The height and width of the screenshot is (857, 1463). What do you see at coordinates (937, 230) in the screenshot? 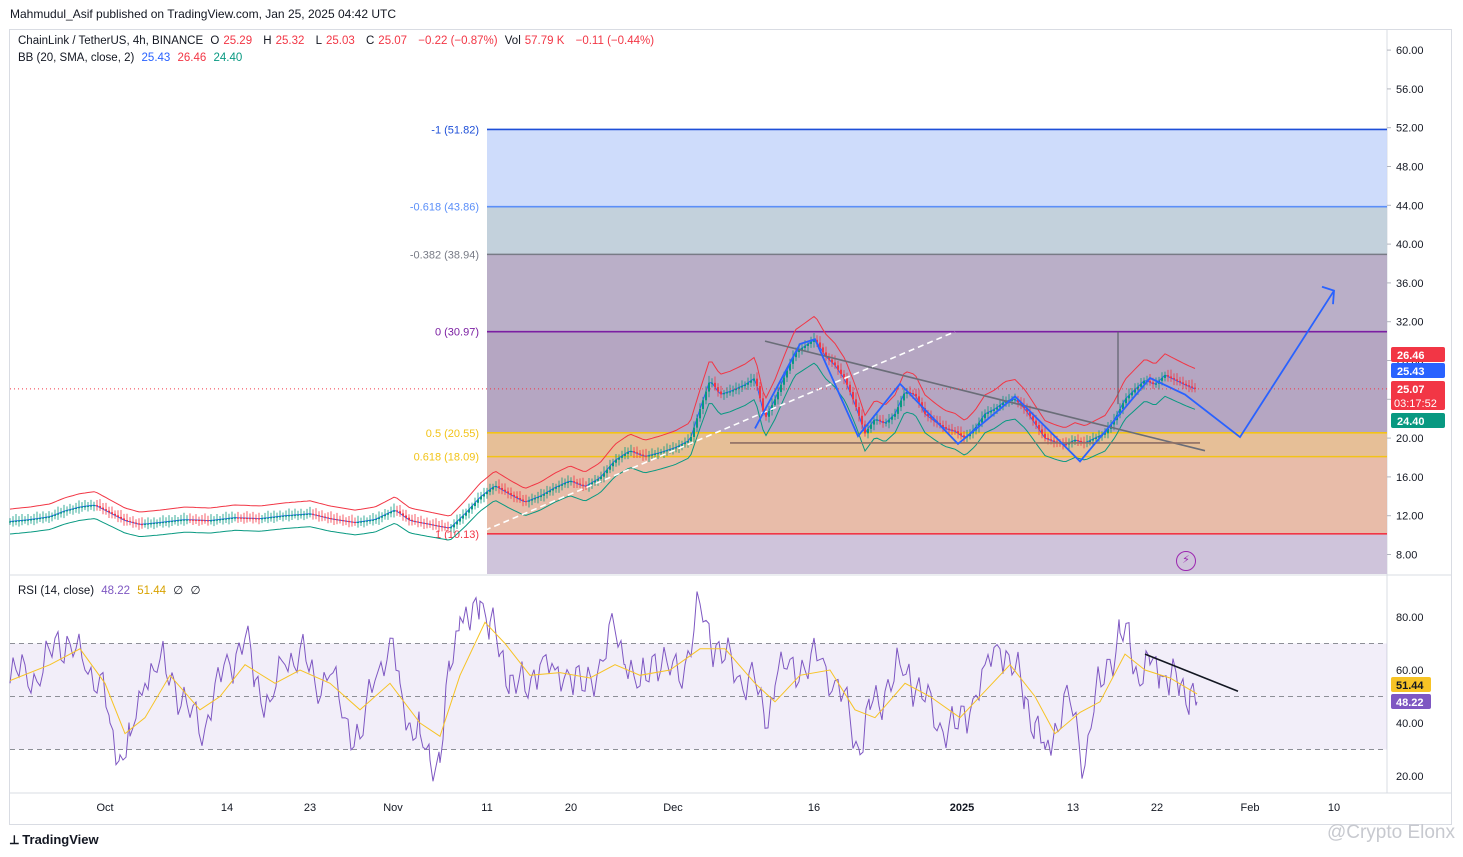
I see `fib-zone` at bounding box center [937, 230].